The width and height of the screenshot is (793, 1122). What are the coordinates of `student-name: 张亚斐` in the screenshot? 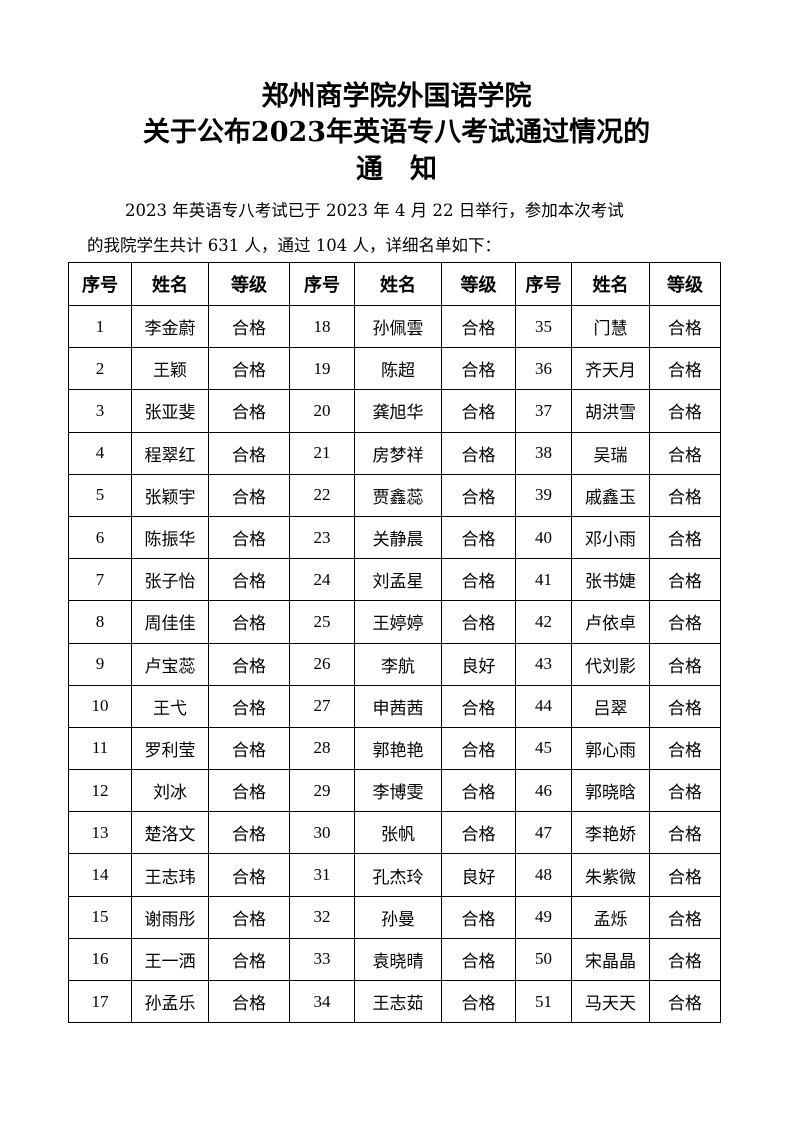 It's located at (170, 411).